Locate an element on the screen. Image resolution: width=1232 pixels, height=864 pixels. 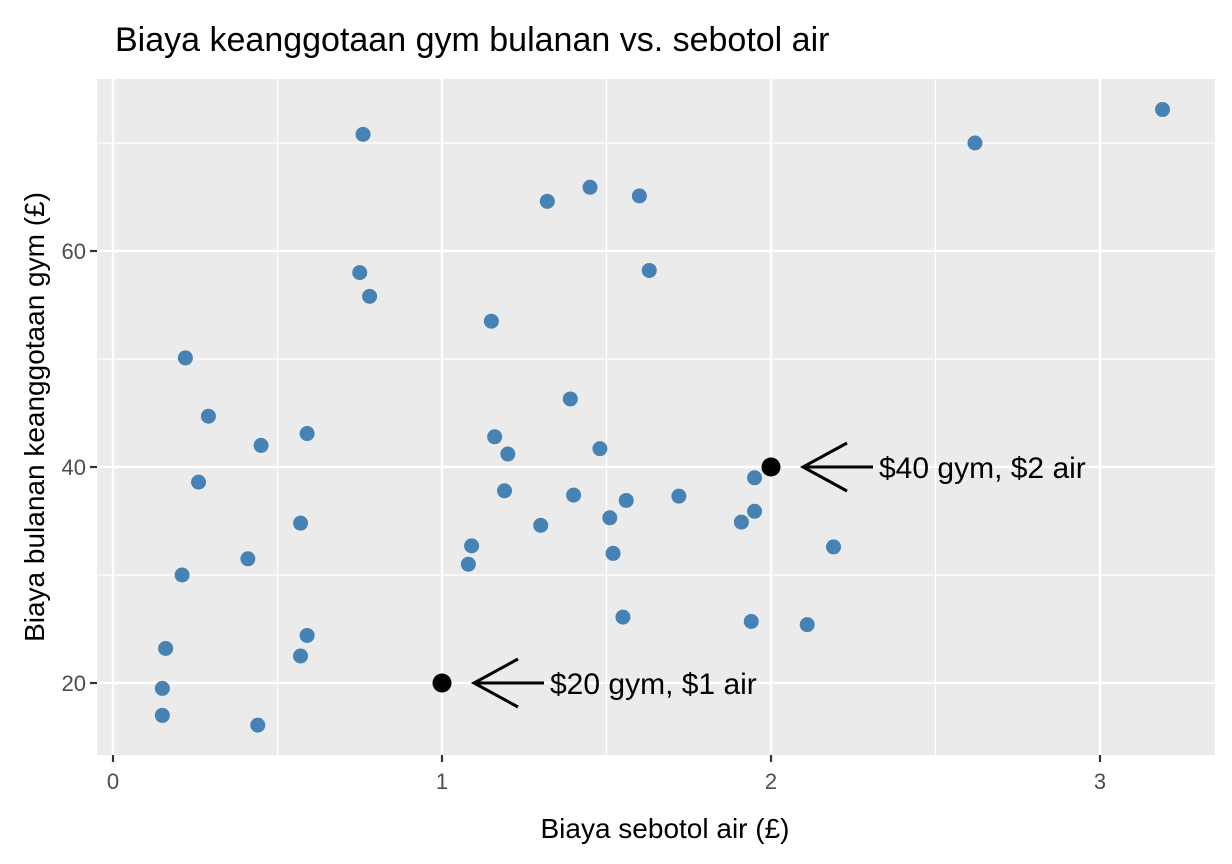
x-tick-label: 3 is located at coordinates (1100, 781).